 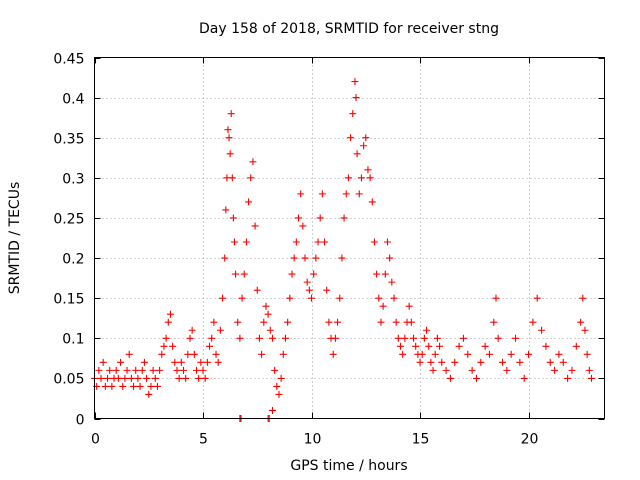 I want to click on y-tick-label: 0.35, so click(x=68, y=140).